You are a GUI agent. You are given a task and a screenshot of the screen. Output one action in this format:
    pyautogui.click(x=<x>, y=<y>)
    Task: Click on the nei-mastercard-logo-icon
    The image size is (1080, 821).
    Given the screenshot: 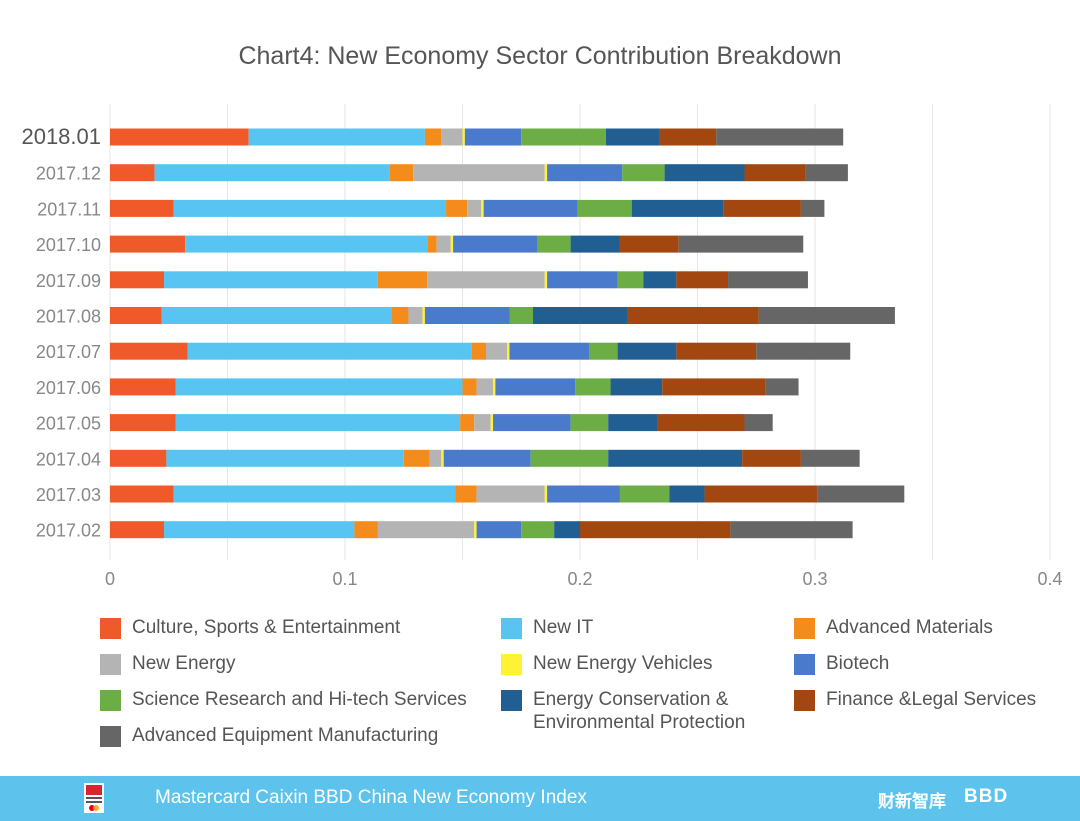 What is the action you would take?
    pyautogui.click(x=94, y=798)
    